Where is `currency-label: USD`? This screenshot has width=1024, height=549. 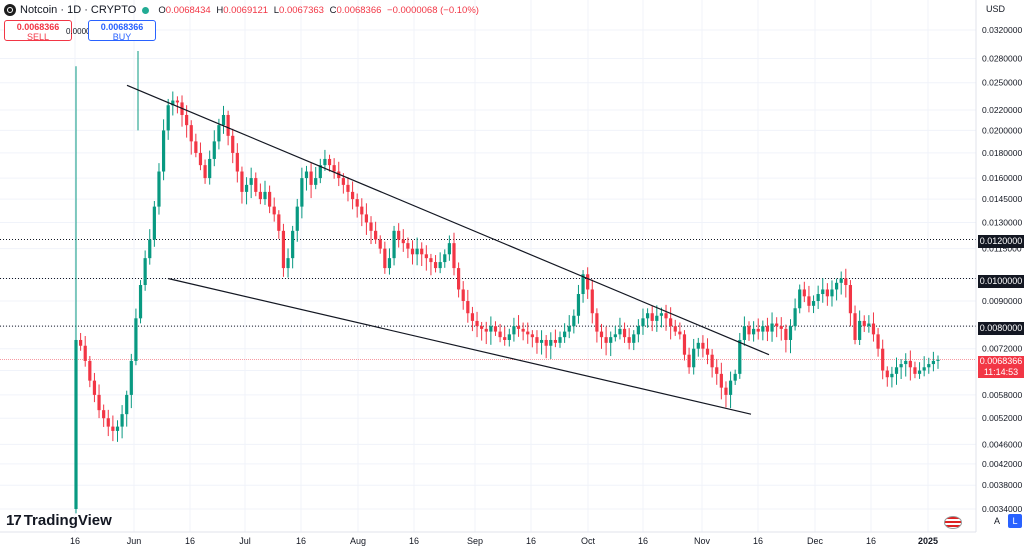
currency-label: USD is located at coordinates (996, 9).